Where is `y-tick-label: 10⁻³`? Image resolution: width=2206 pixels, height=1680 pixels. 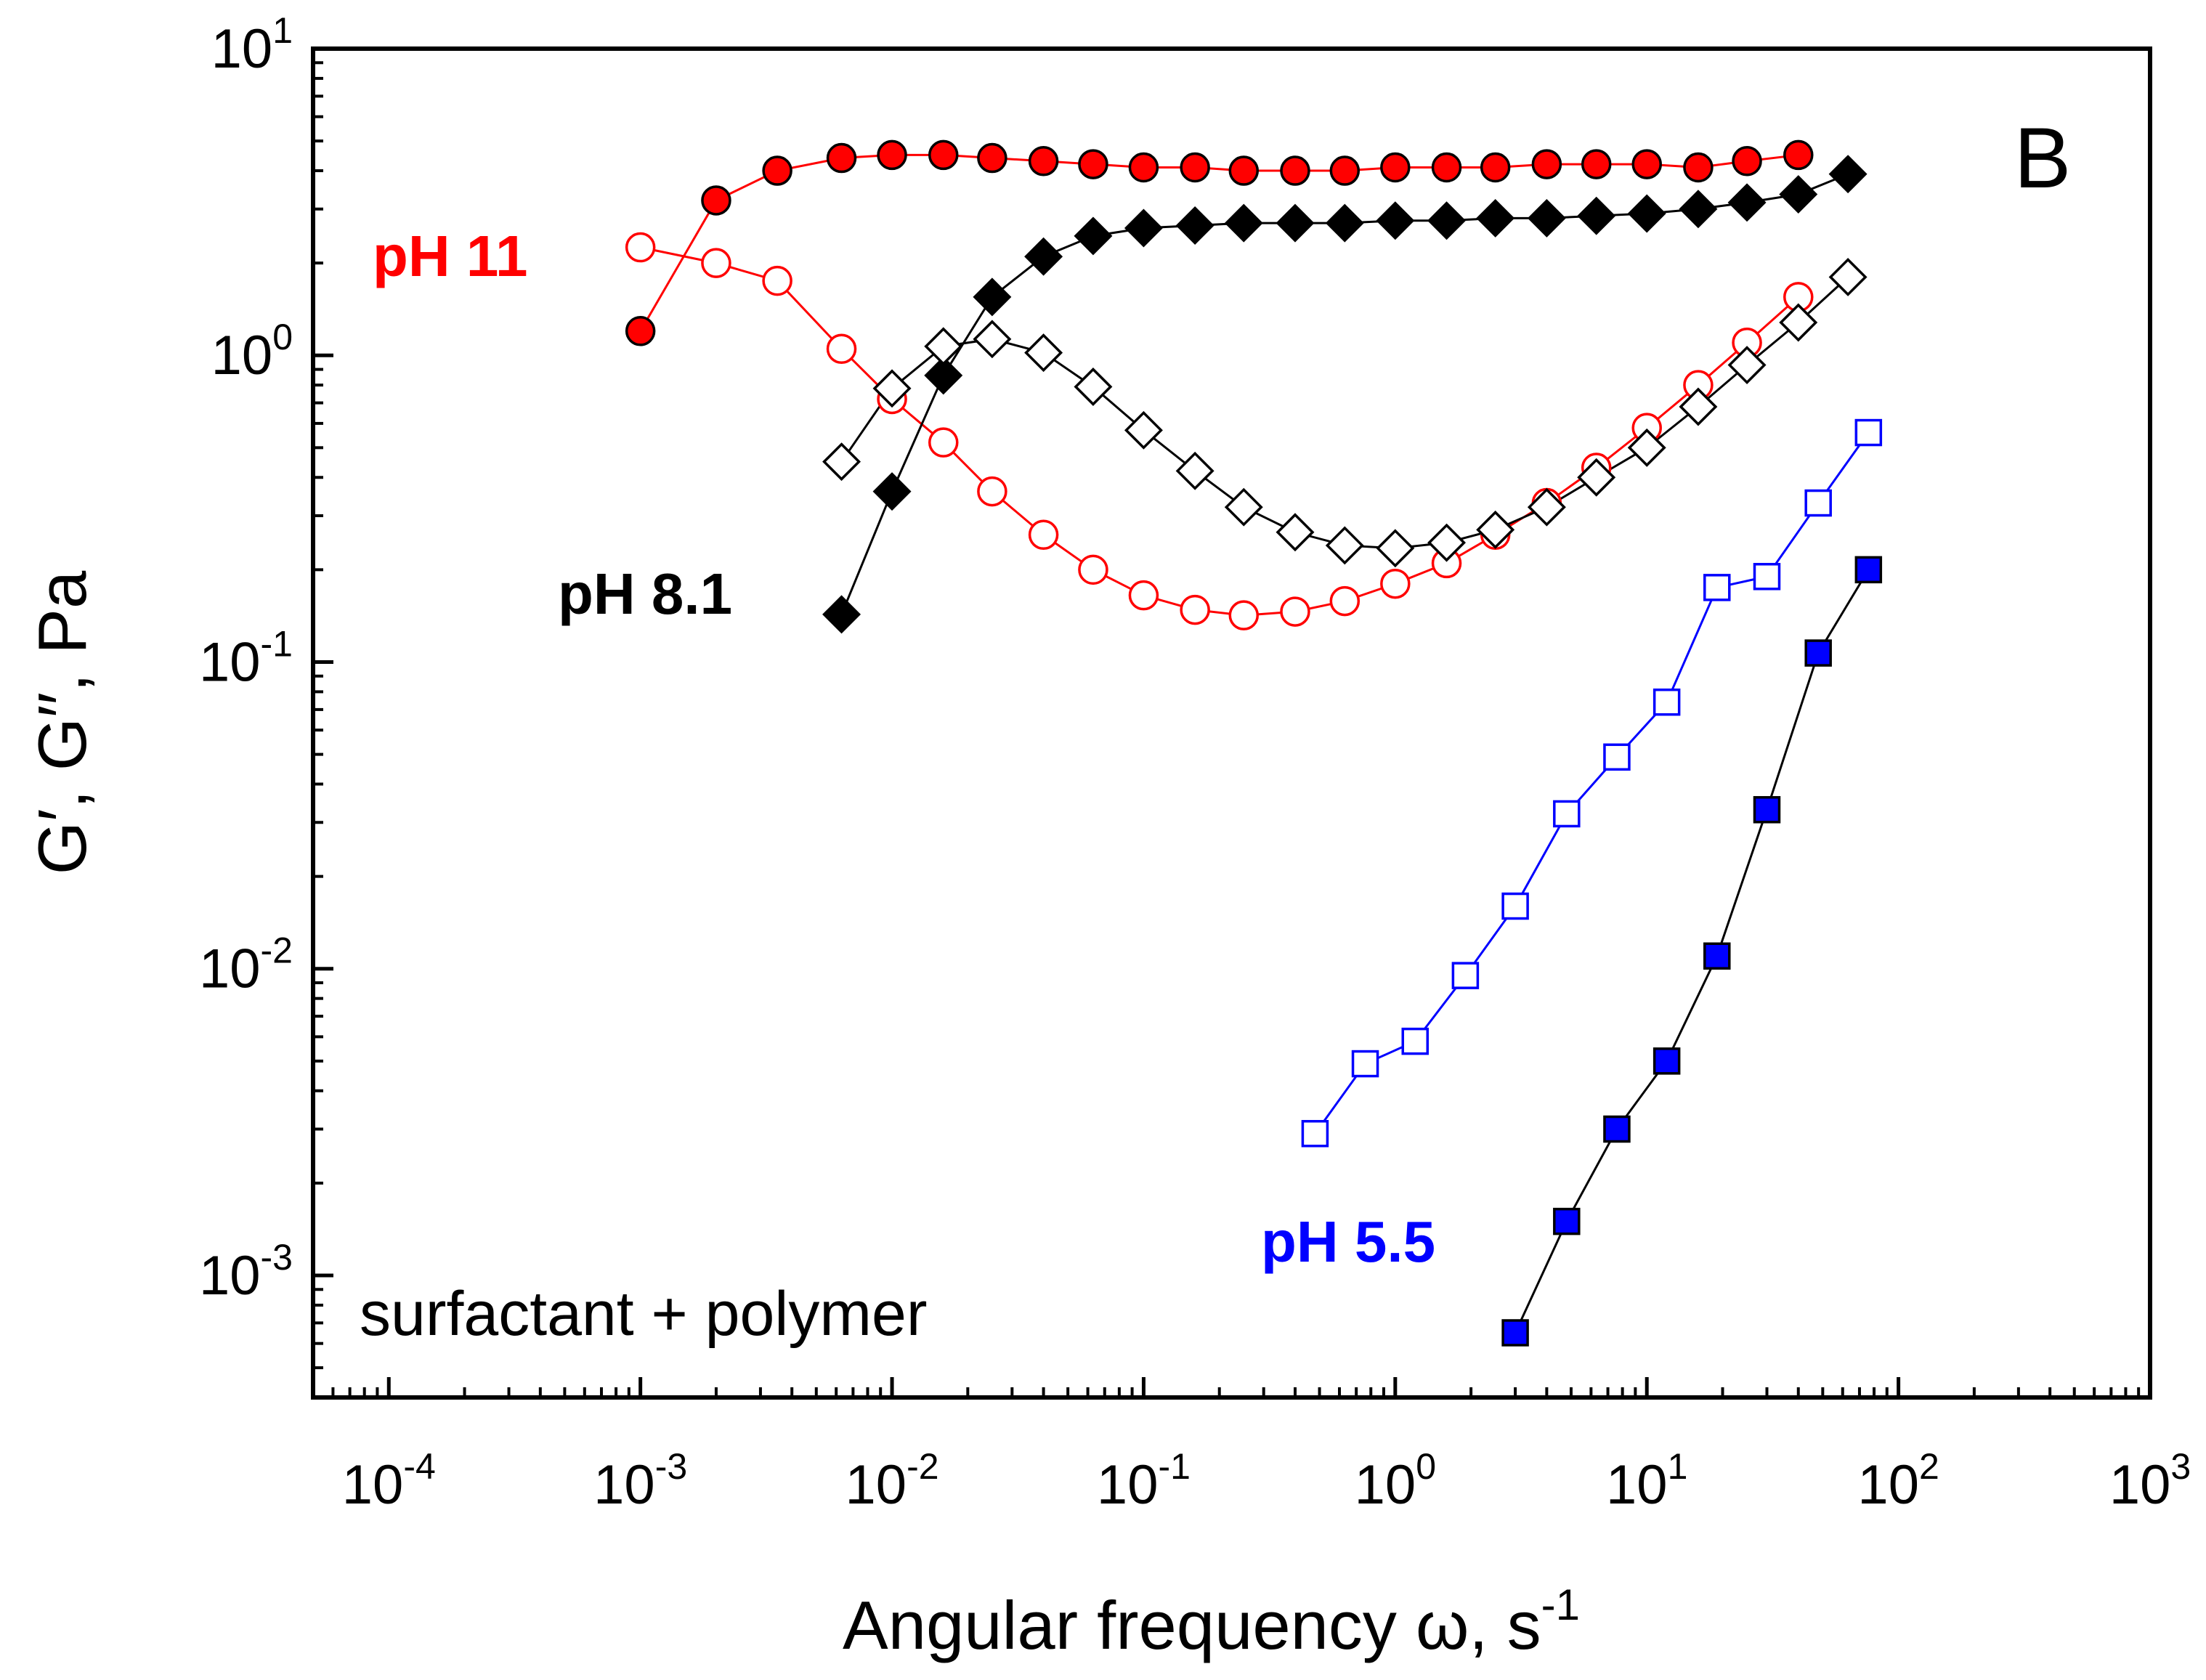
y-tick-label: 10⁻³ is located at coordinates (246, 1272).